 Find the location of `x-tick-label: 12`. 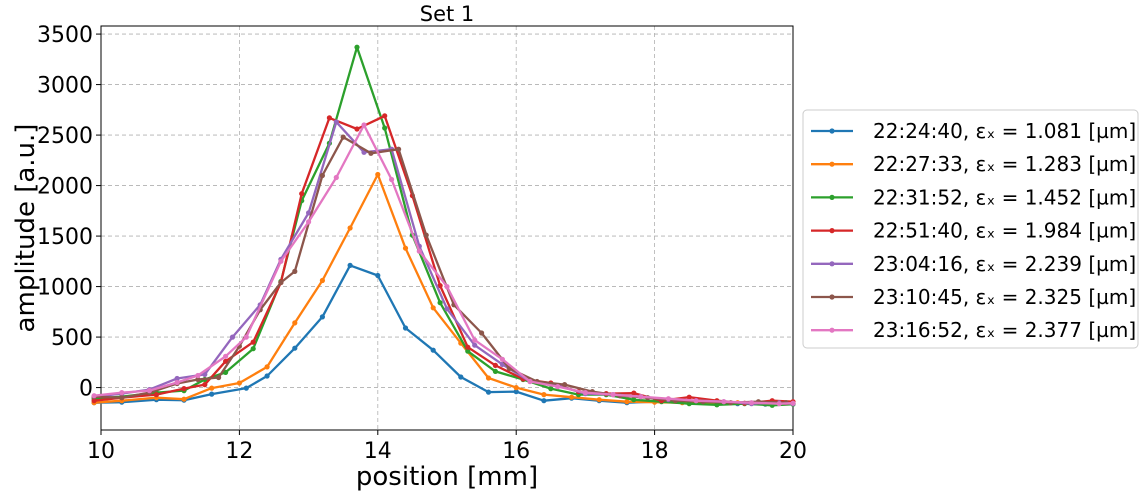

x-tick-label: 12 is located at coordinates (239, 451).